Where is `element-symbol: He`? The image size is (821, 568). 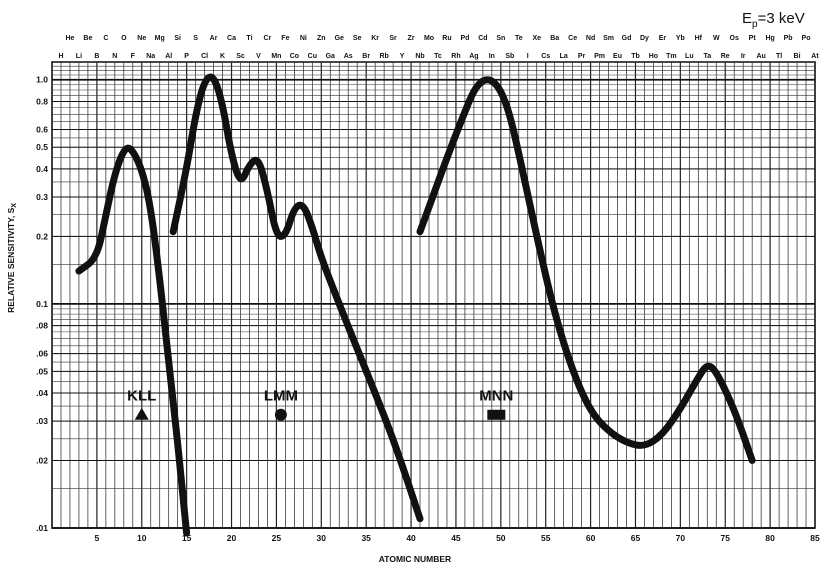 element-symbol: He is located at coordinates (69, 38).